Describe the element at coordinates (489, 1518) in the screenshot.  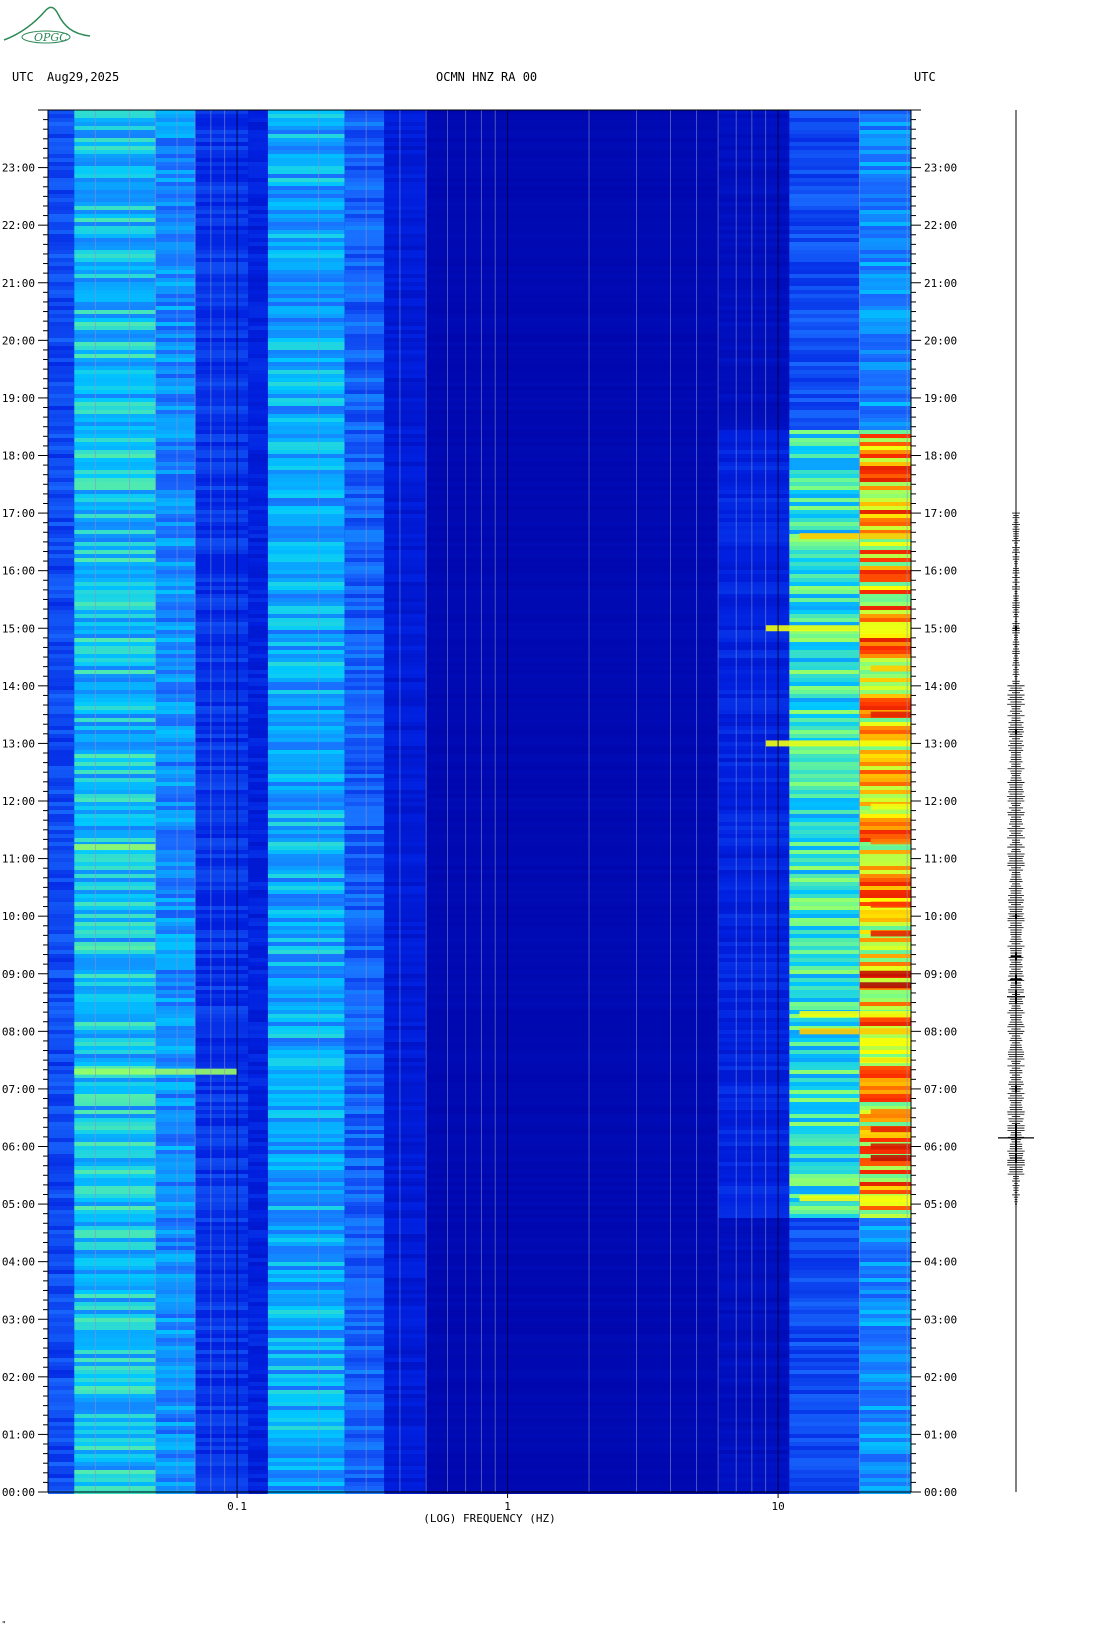
I see `x-axis-title: (LOG) FREQUENCY (HZ)` at that location.